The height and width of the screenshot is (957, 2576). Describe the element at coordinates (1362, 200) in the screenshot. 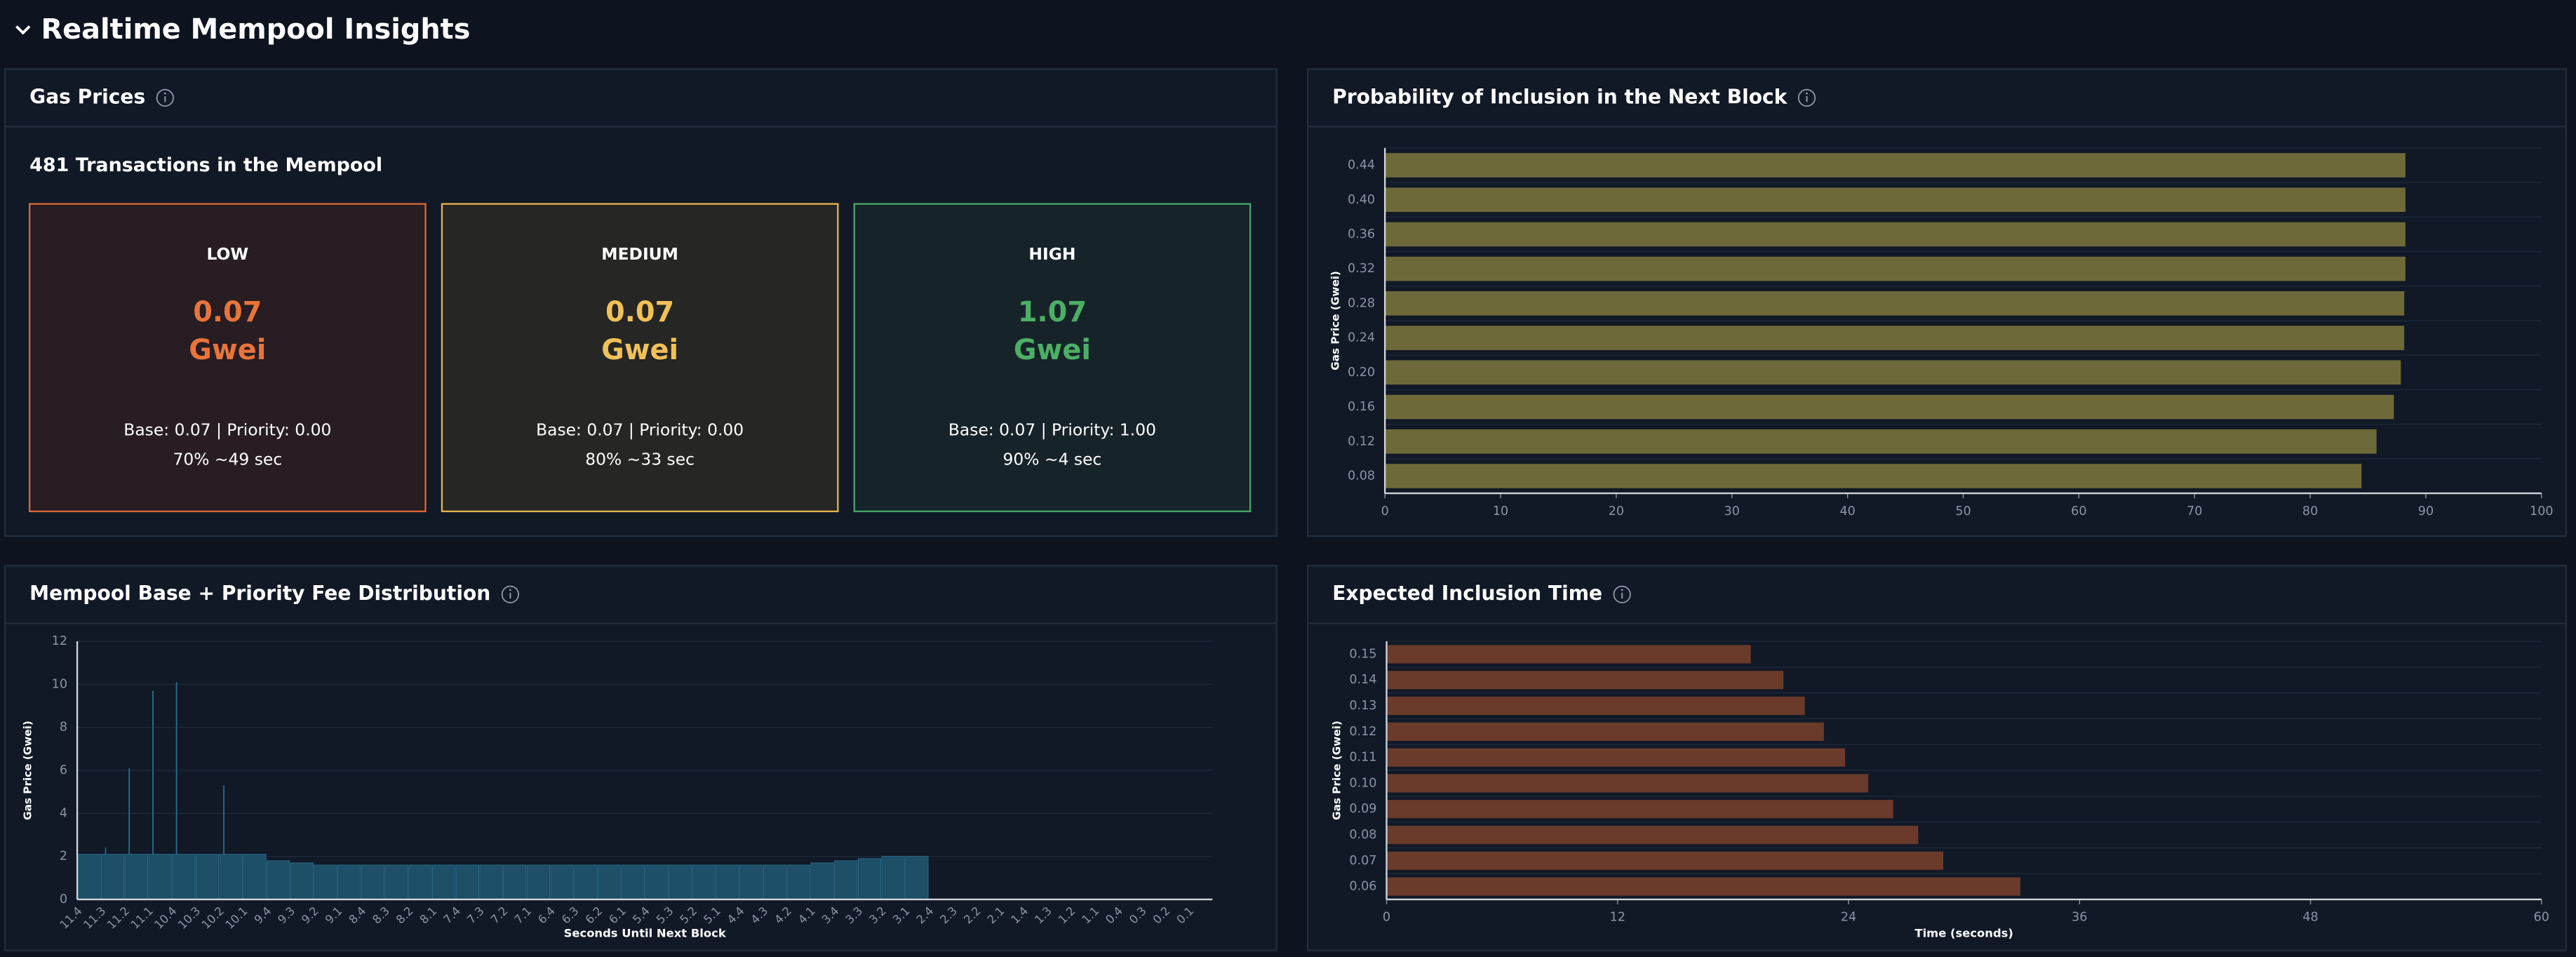

I see `y-tick-label: 0.40` at that location.